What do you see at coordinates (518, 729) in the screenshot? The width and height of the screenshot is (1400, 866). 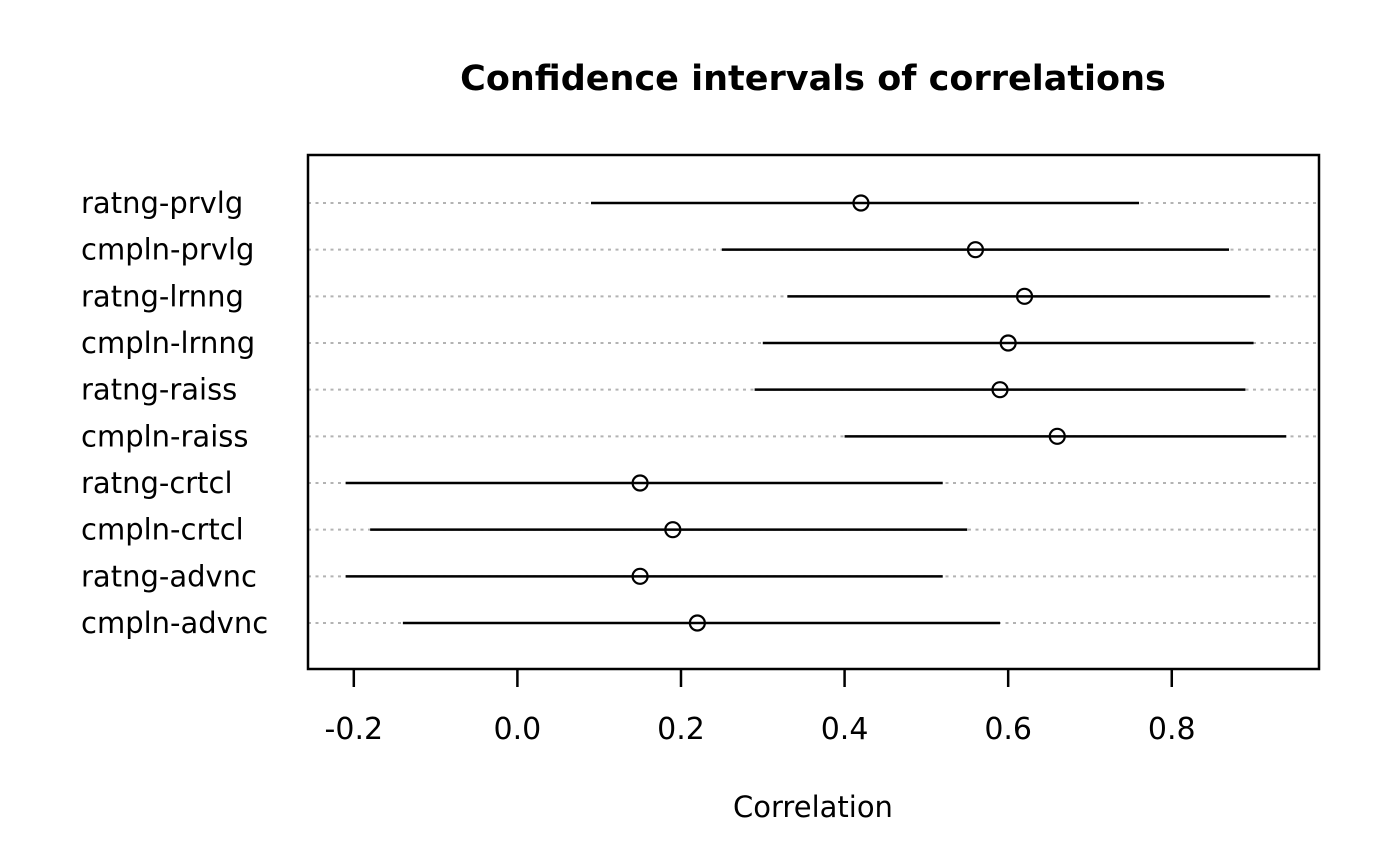 I see `x-tick-label: 0.0` at bounding box center [518, 729].